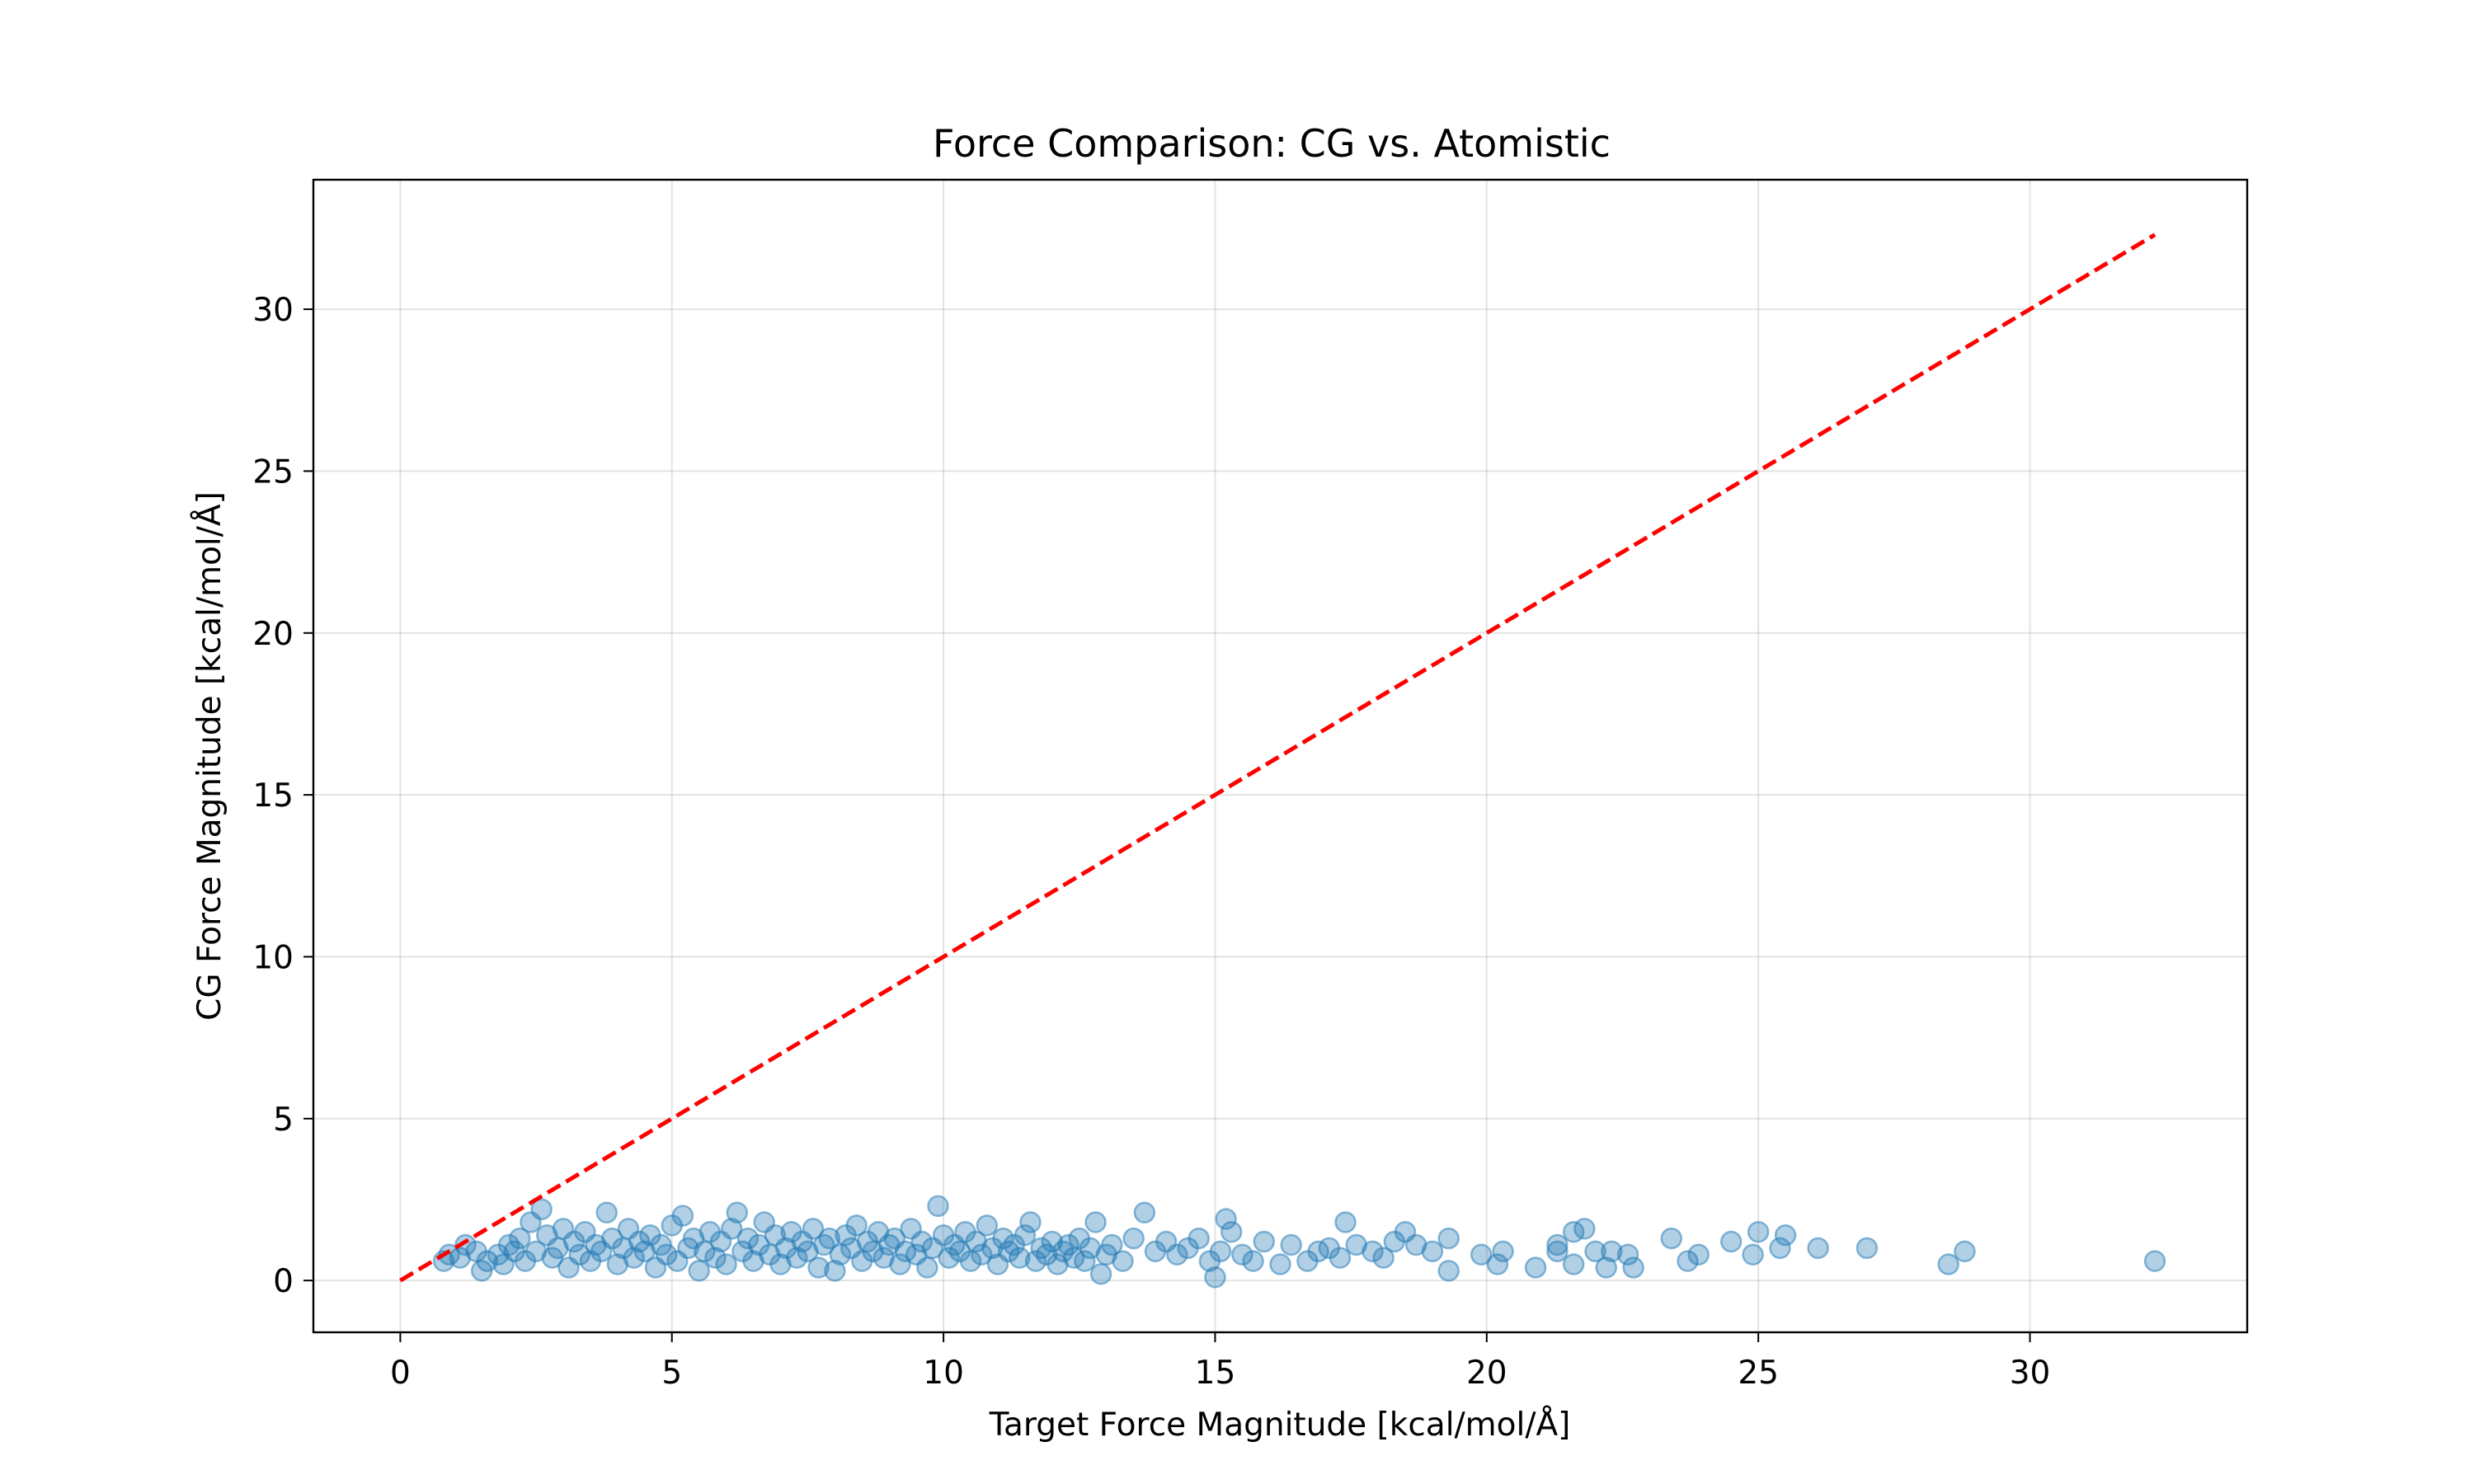  I want to click on y-axis-label: CG Force Magnitude [kcal/mol/Å], so click(209, 756).